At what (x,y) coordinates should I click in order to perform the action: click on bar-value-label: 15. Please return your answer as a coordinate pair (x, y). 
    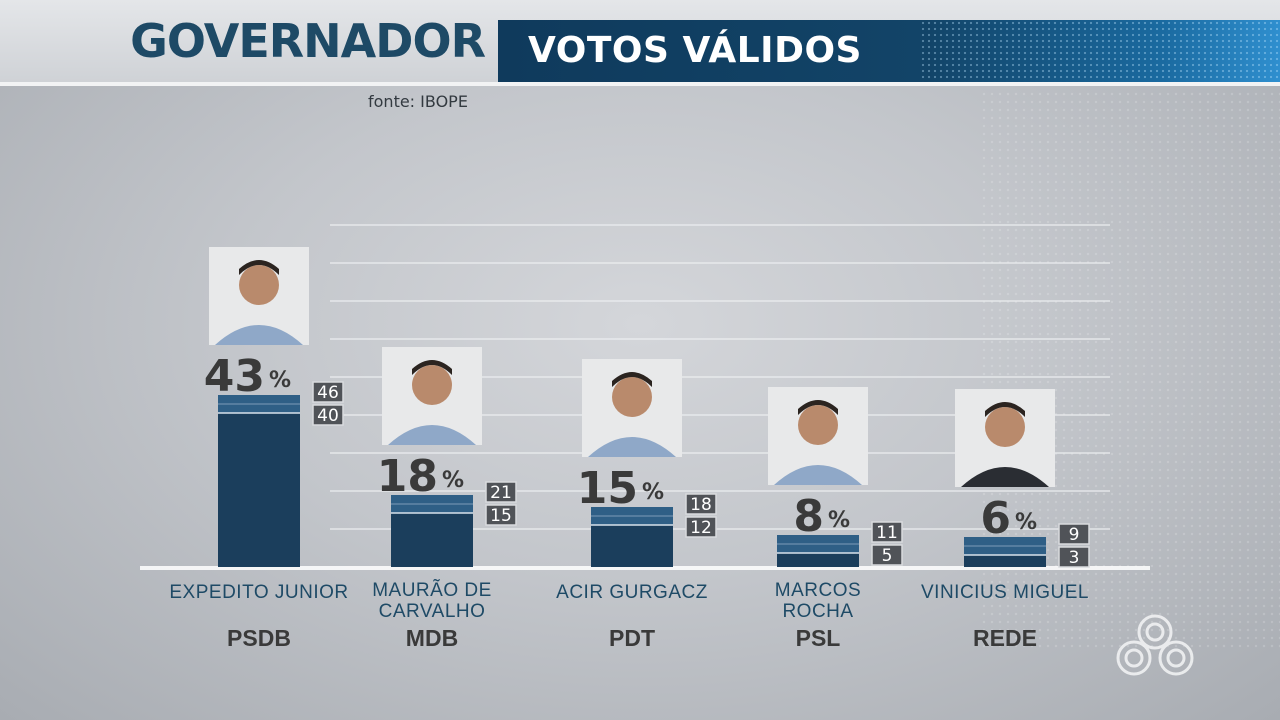
    Looking at the image, I should click on (607, 488).